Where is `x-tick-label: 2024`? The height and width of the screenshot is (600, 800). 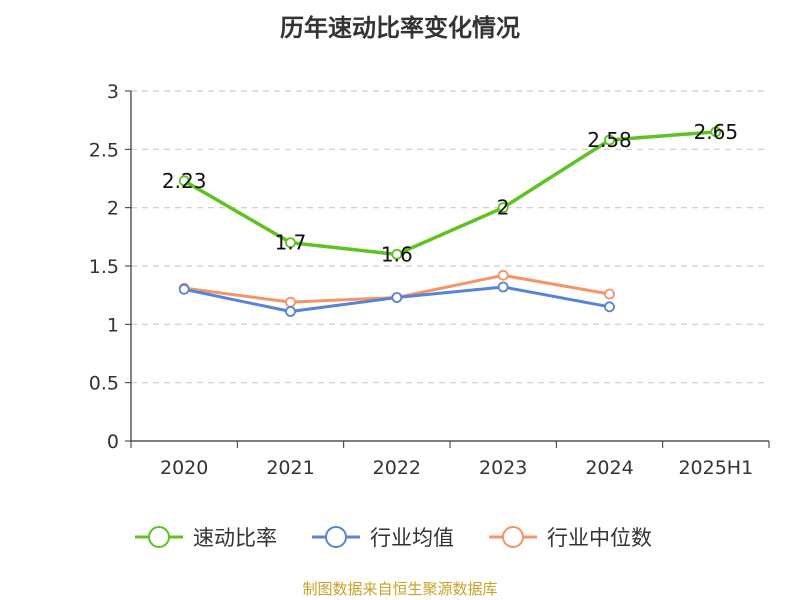
x-tick-label: 2024 is located at coordinates (609, 468).